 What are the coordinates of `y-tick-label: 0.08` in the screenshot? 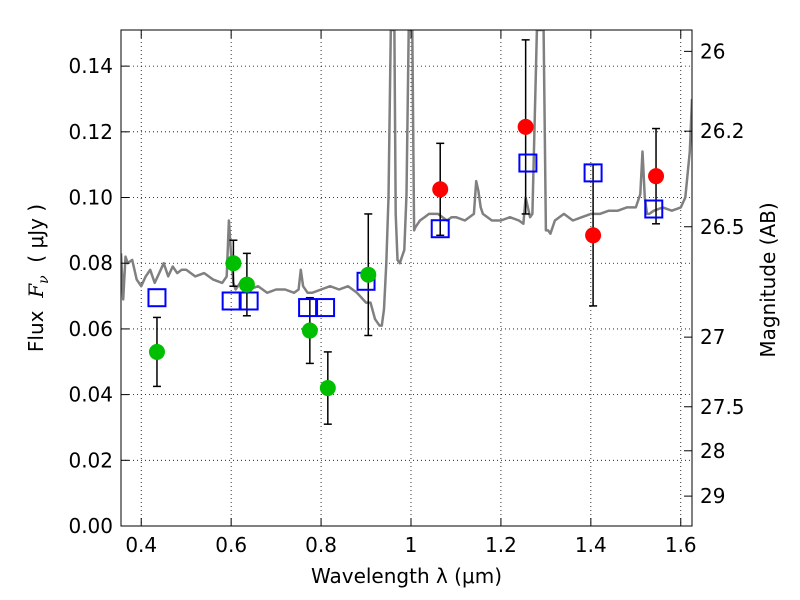 It's located at (90, 263).